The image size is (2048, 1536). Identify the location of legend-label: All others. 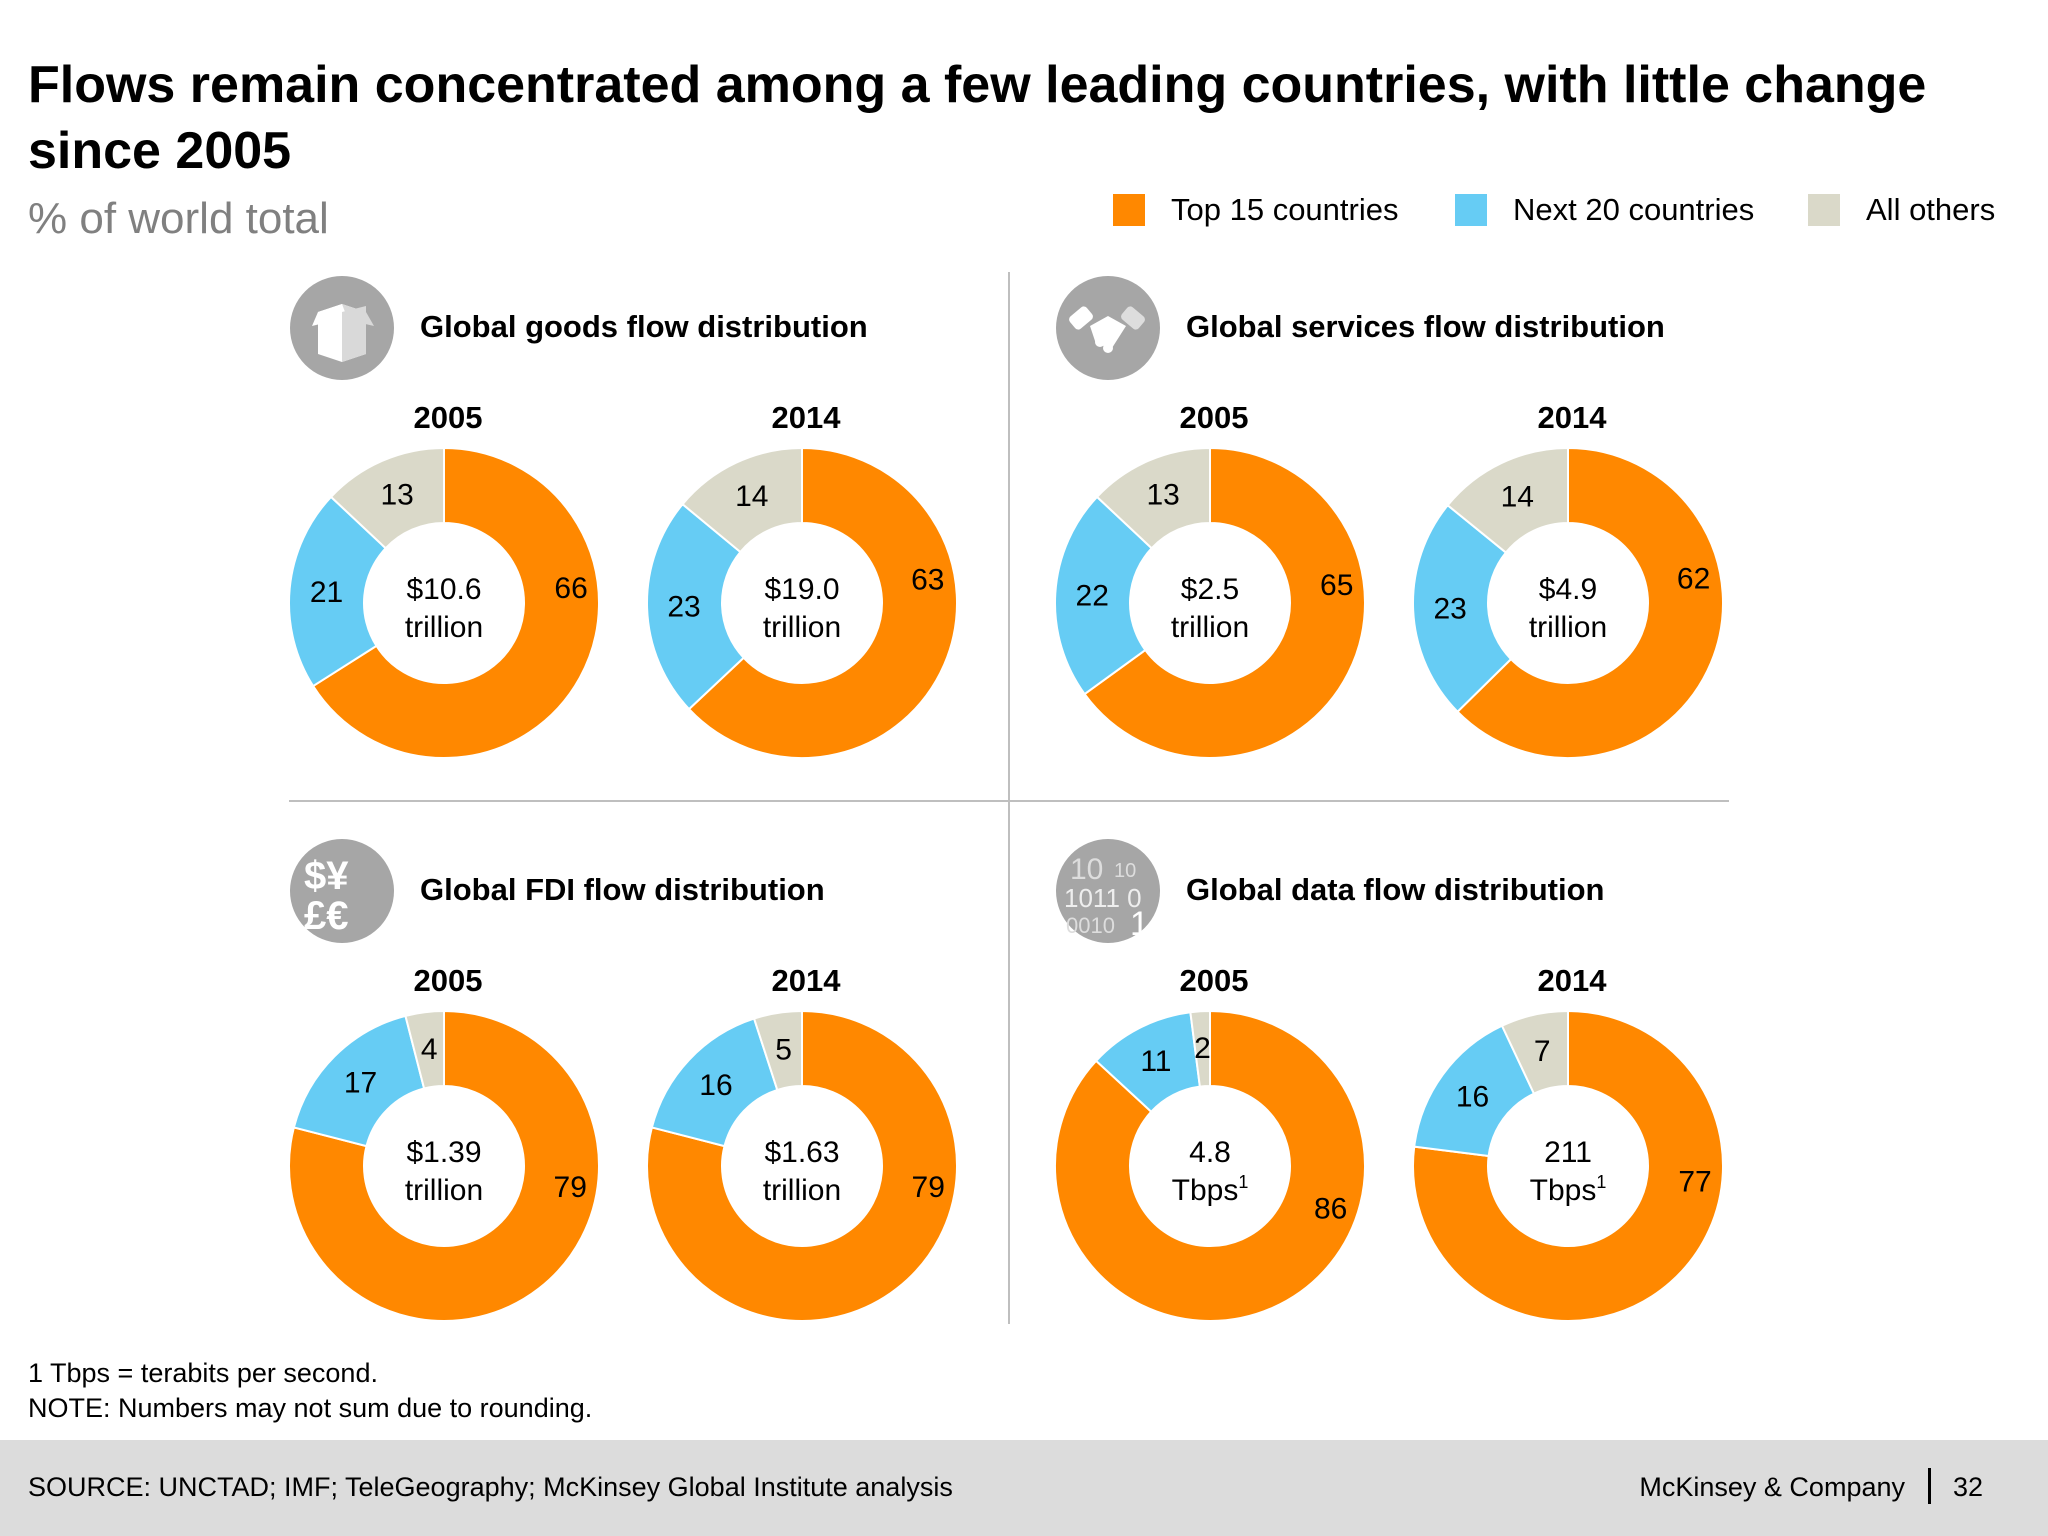
(1931, 209).